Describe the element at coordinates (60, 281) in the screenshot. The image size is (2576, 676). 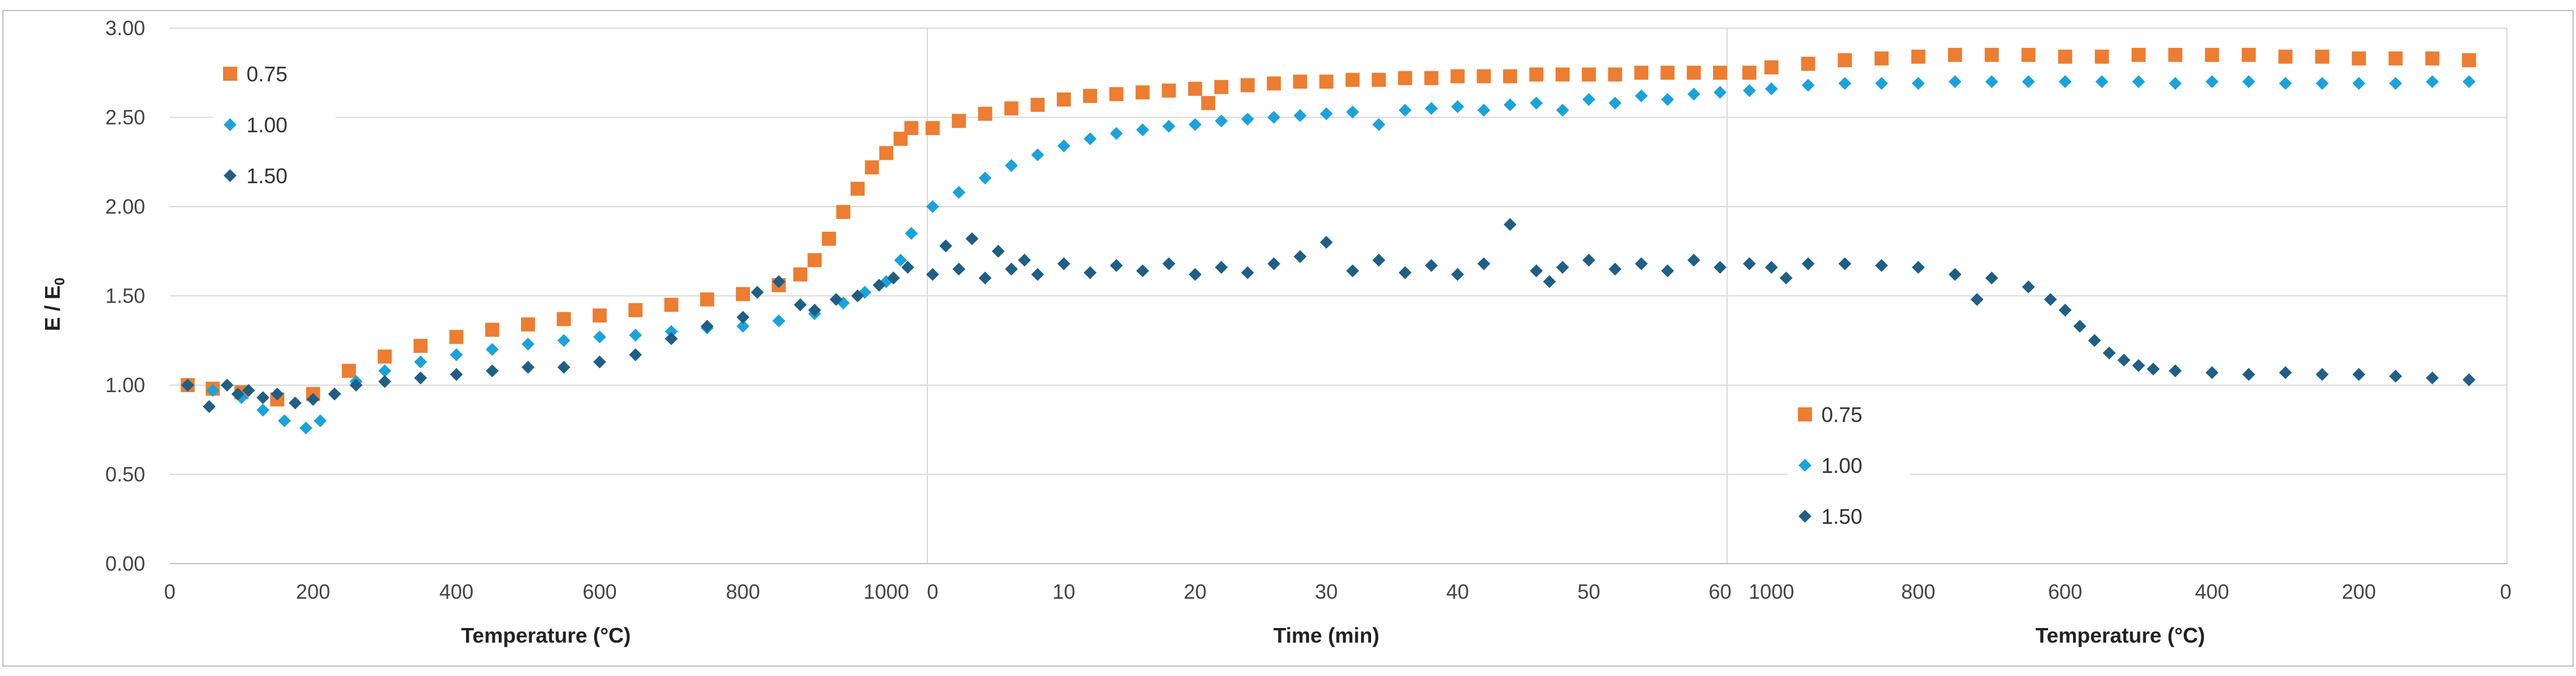
I see `y-axis-title-subscript: 0` at that location.